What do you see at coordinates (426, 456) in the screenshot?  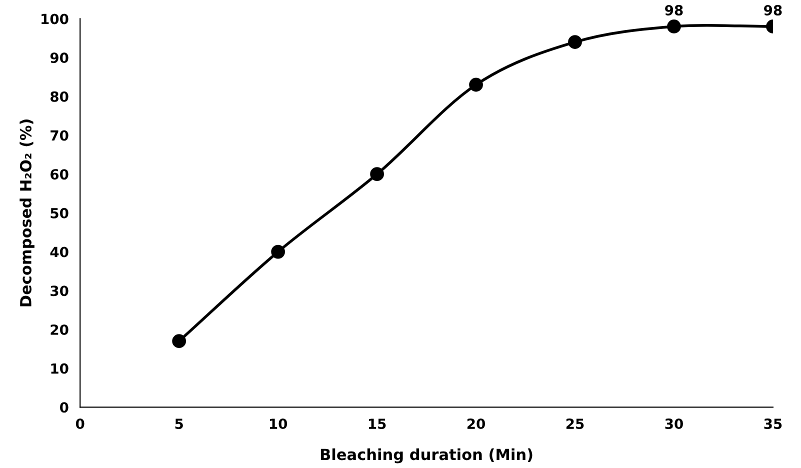 I see `x-axis-title: Bleaching duration (Min)` at bounding box center [426, 456].